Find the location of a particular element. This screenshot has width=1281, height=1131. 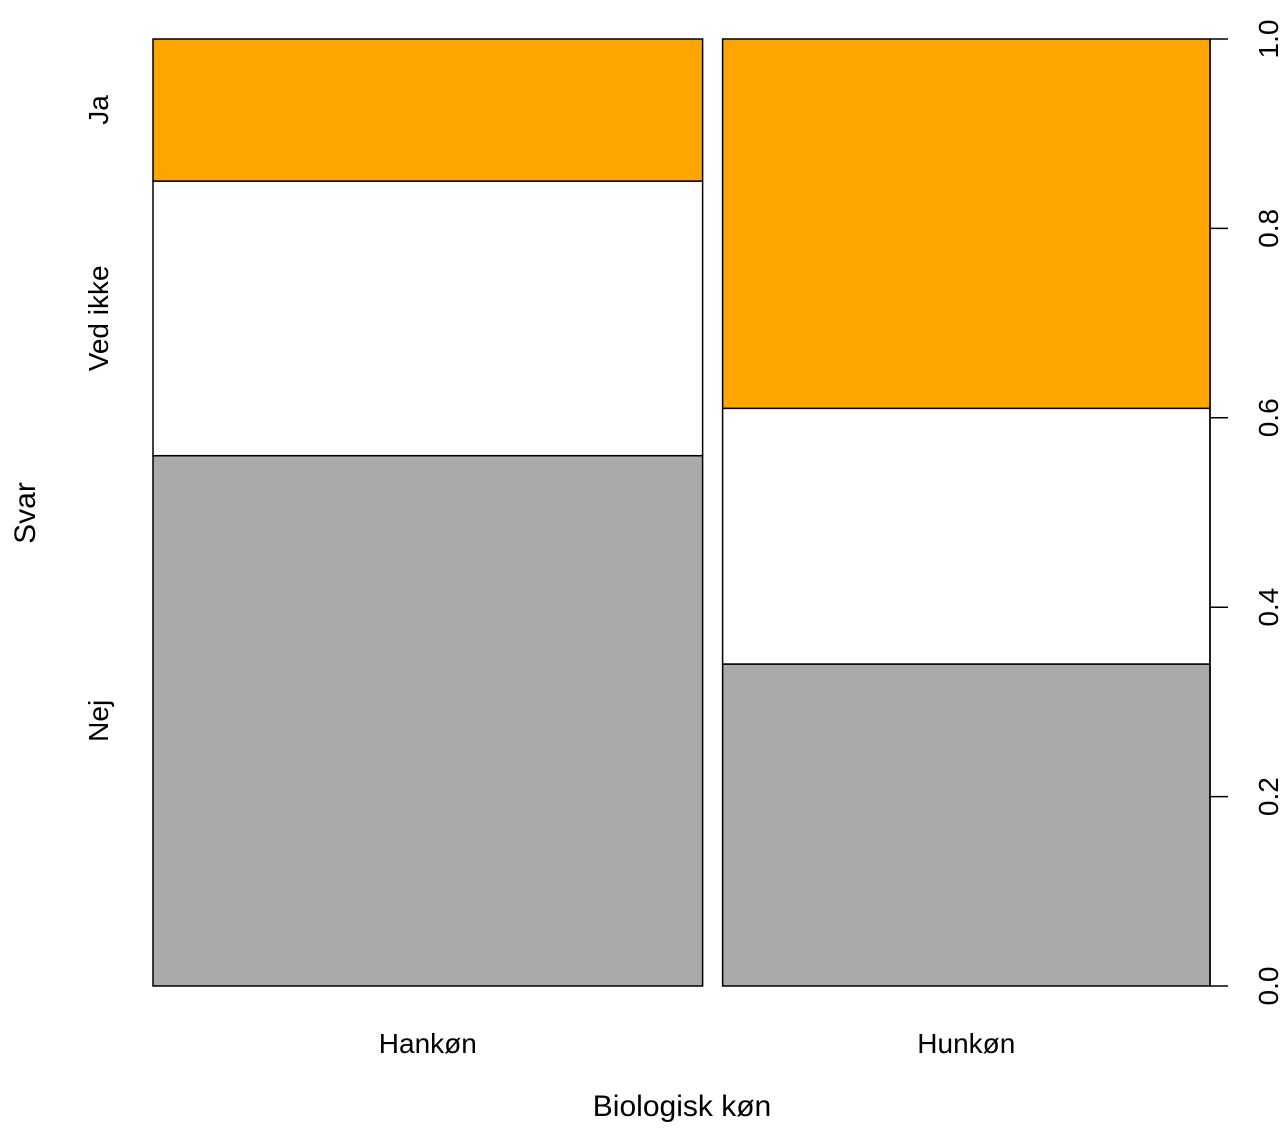

left-axis-label-nej: Nej is located at coordinates (98, 721).